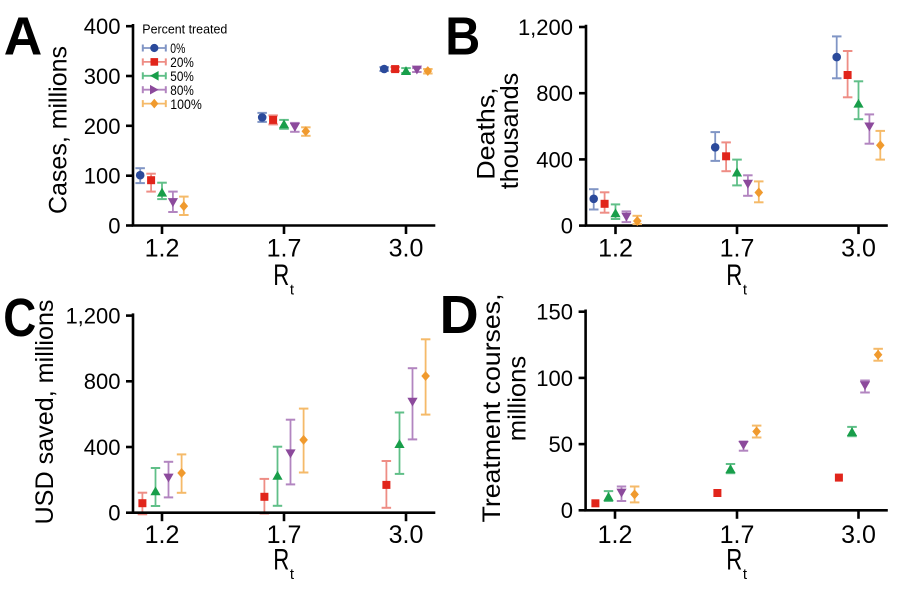 The image size is (900, 598). Describe the element at coordinates (59, 130) in the screenshot. I see `svg-text: Cases, millions` at that location.